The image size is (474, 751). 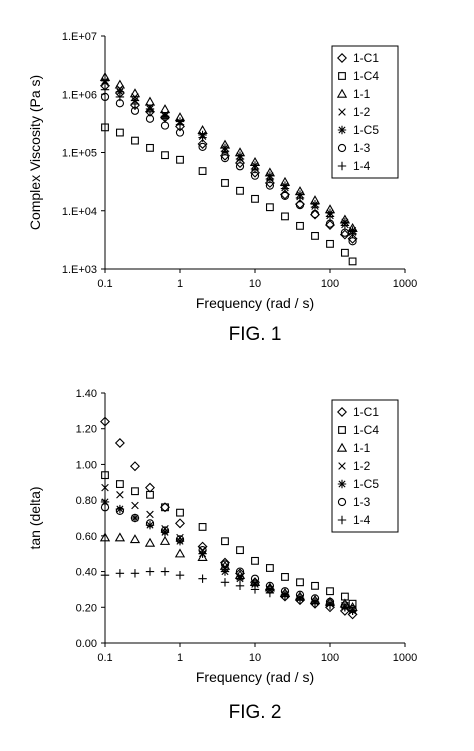 I want to click on legend-box, so click(x=365, y=466).